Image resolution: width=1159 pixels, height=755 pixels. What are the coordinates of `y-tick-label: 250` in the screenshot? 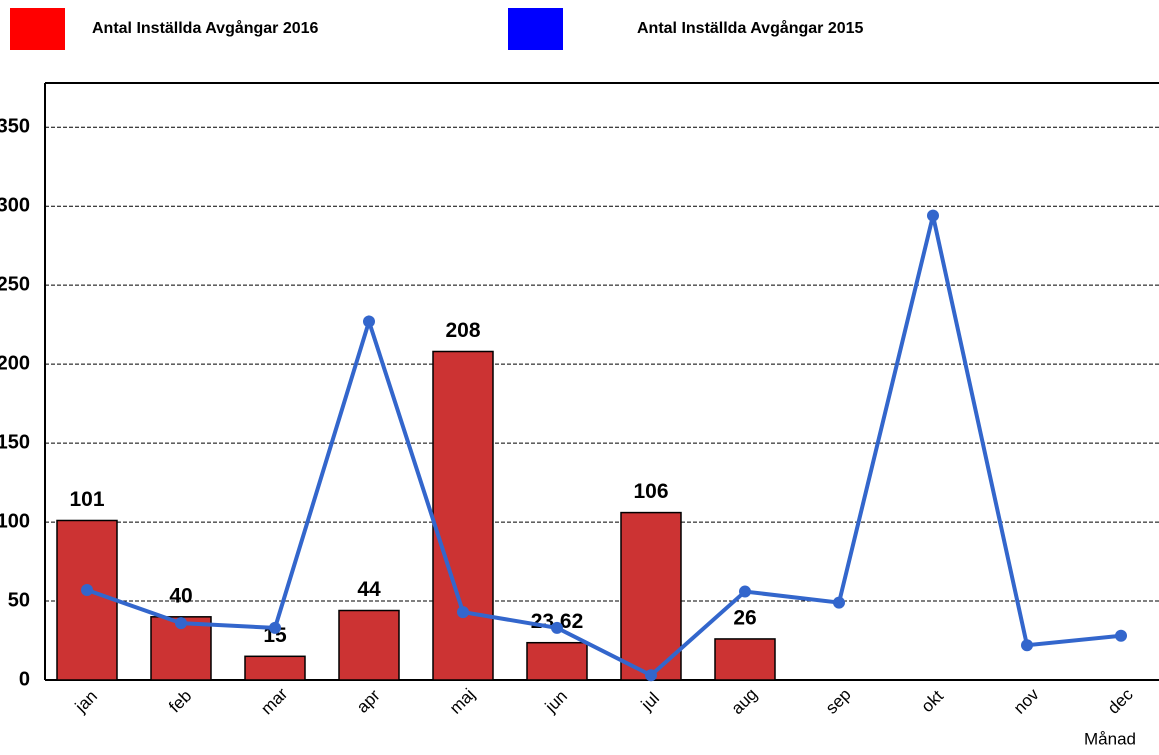 It's located at (15, 284).